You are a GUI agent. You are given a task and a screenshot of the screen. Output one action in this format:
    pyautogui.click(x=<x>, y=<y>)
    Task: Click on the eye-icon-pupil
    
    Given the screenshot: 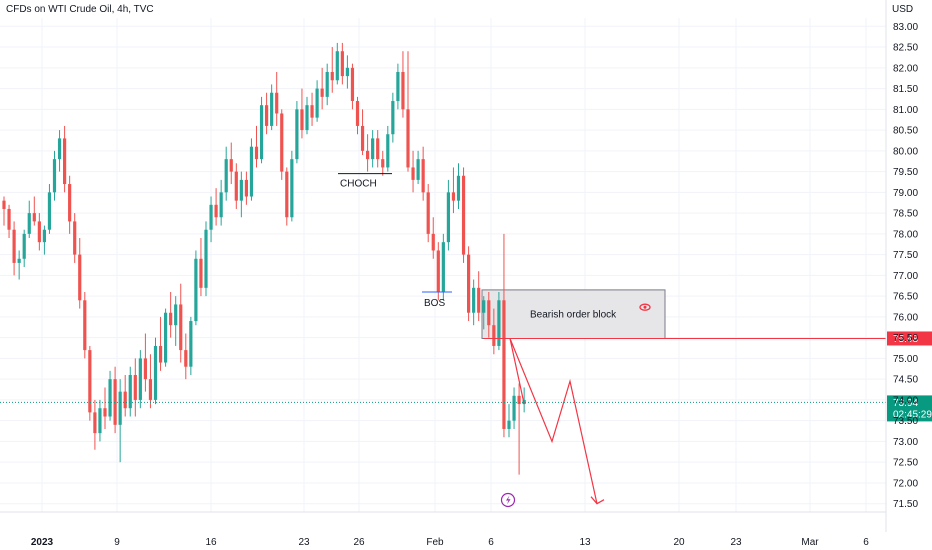 What is the action you would take?
    pyautogui.click(x=645, y=307)
    